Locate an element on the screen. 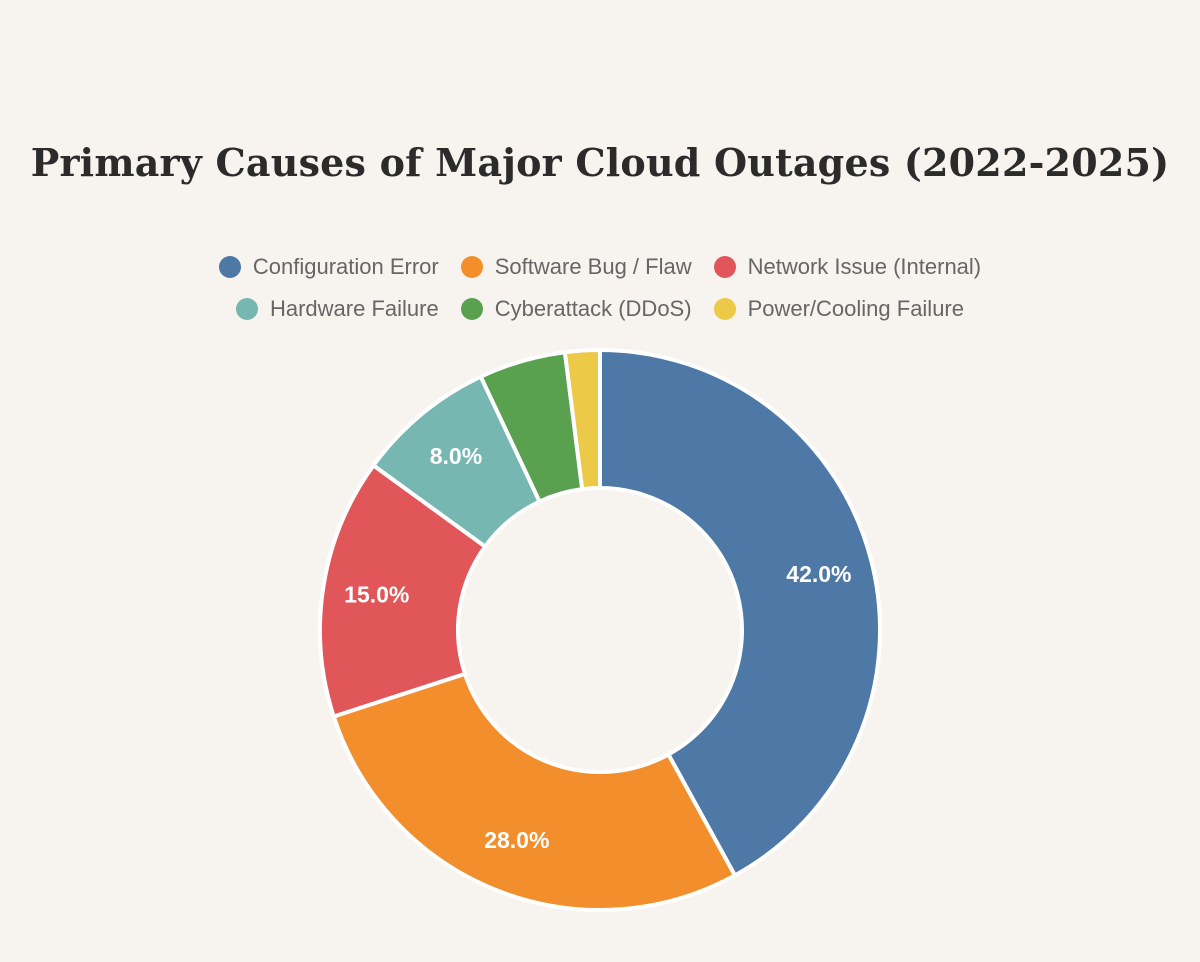 The height and width of the screenshot is (962, 1200). legend-label: Configuration Error is located at coordinates (345, 266).